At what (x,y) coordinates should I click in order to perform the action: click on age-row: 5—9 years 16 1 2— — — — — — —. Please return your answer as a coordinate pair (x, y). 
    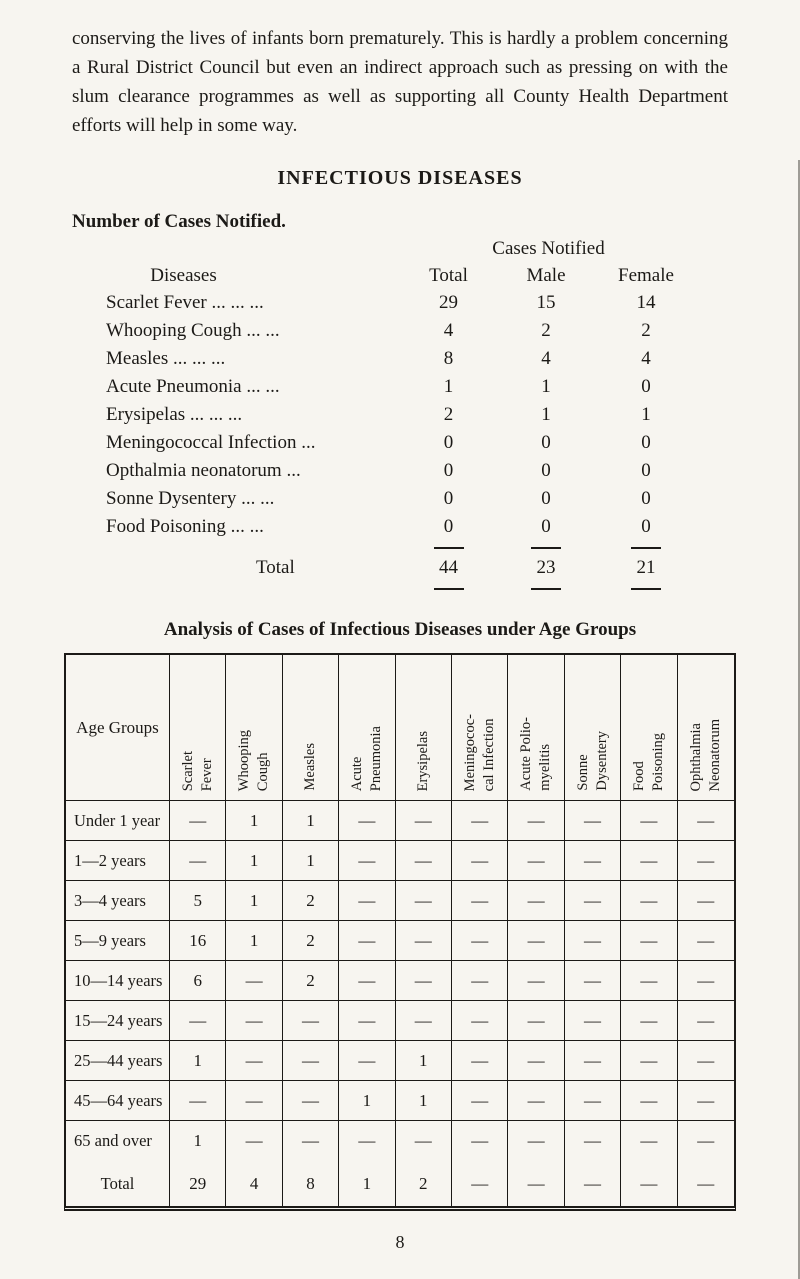
    Looking at the image, I should click on (400, 941).